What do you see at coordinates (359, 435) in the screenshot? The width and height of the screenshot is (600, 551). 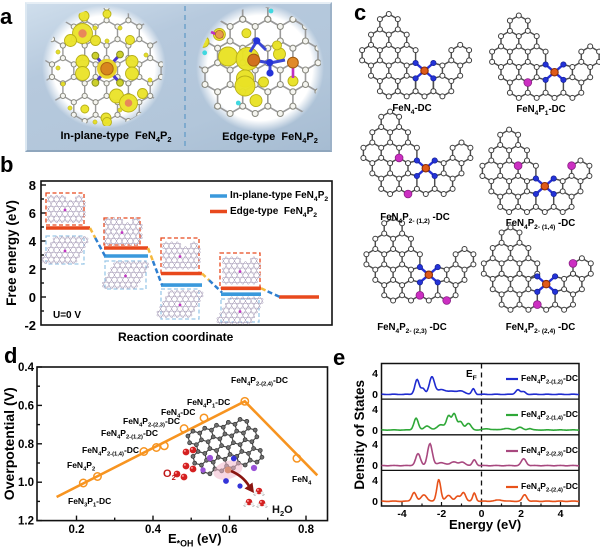 I see `svg-text: Density of States` at bounding box center [359, 435].